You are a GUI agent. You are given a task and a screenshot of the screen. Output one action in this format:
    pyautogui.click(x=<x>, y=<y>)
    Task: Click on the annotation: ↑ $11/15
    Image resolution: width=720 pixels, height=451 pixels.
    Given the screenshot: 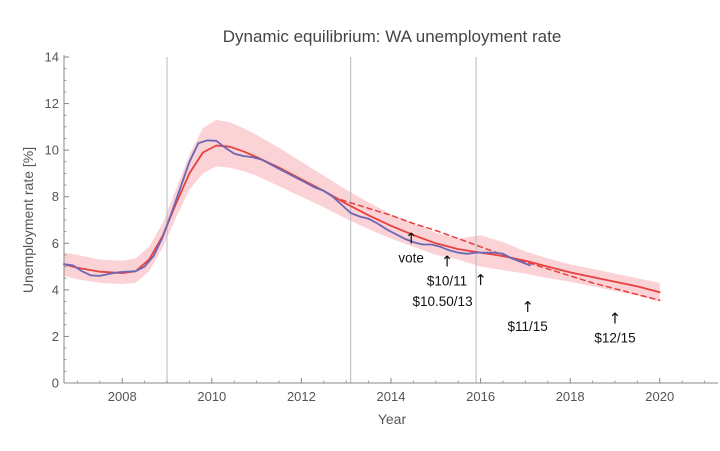 What is the action you would take?
    pyautogui.click(x=527, y=316)
    